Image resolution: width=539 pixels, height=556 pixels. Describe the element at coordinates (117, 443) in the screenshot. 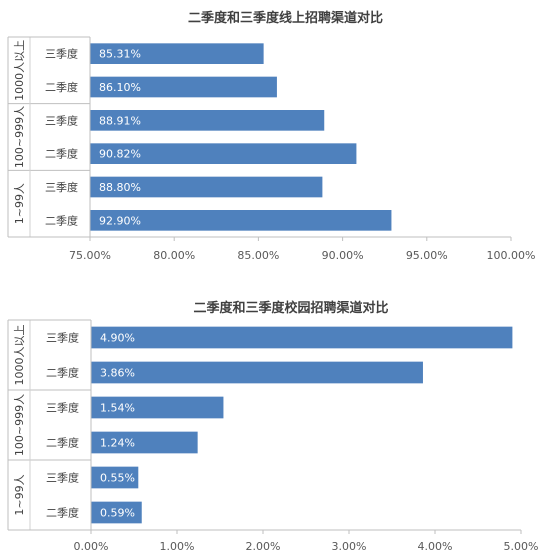

I see `data-label: 1.24%` at that location.